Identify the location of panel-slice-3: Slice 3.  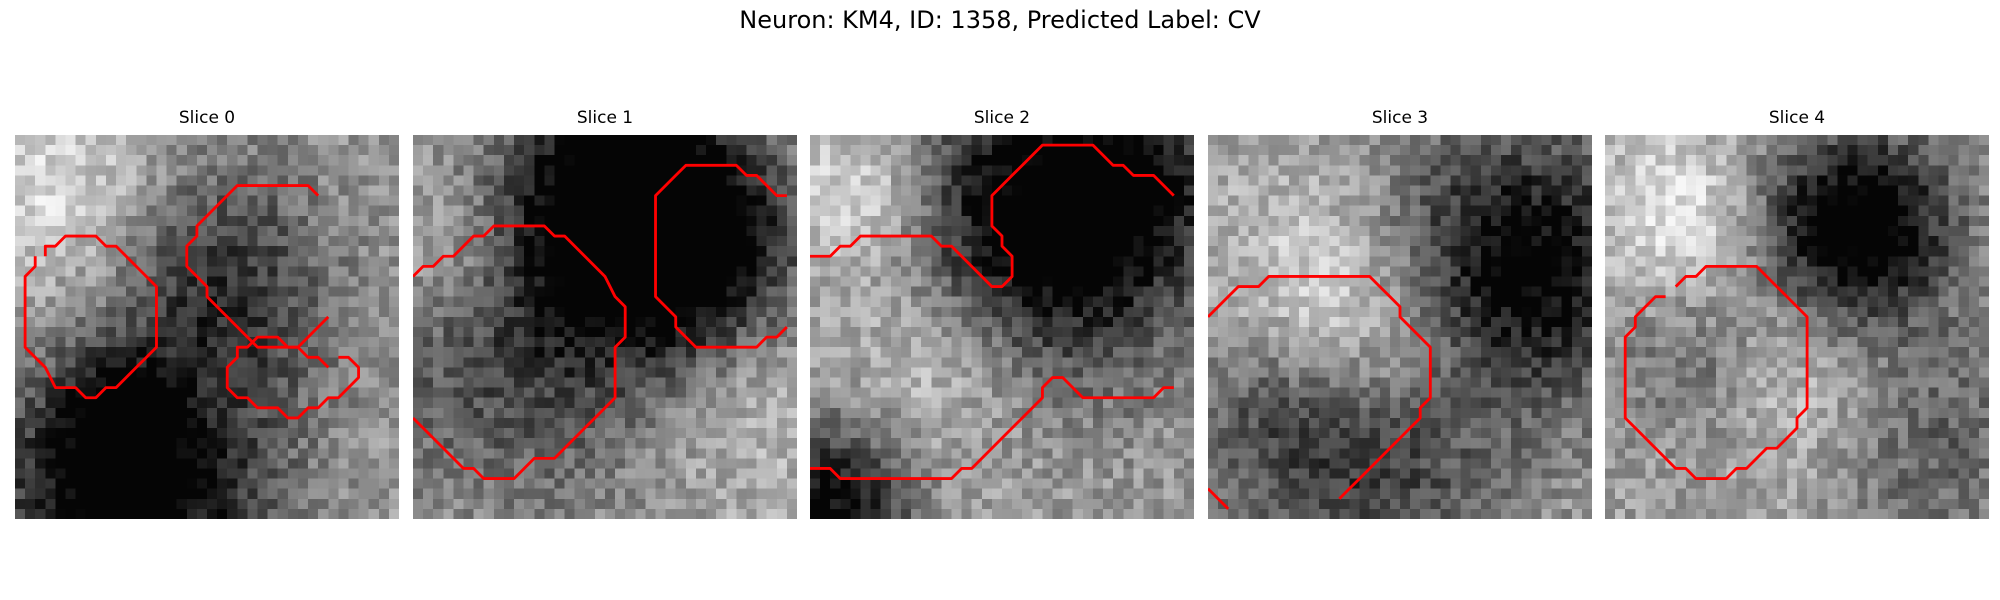
(1400, 313).